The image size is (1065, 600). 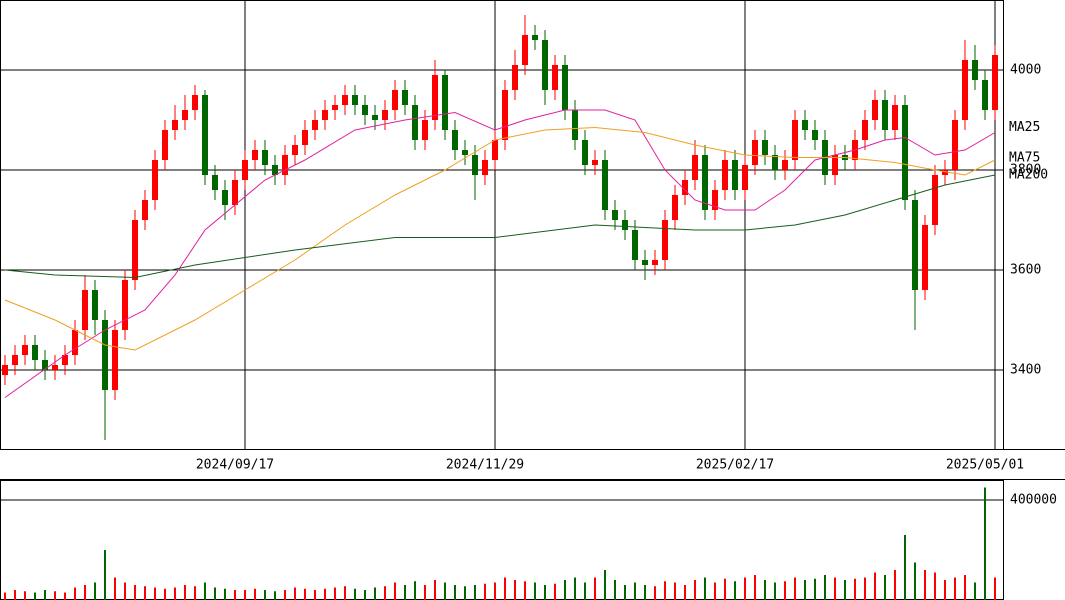 I want to click on legend-label: MA25, so click(x=1024, y=127).